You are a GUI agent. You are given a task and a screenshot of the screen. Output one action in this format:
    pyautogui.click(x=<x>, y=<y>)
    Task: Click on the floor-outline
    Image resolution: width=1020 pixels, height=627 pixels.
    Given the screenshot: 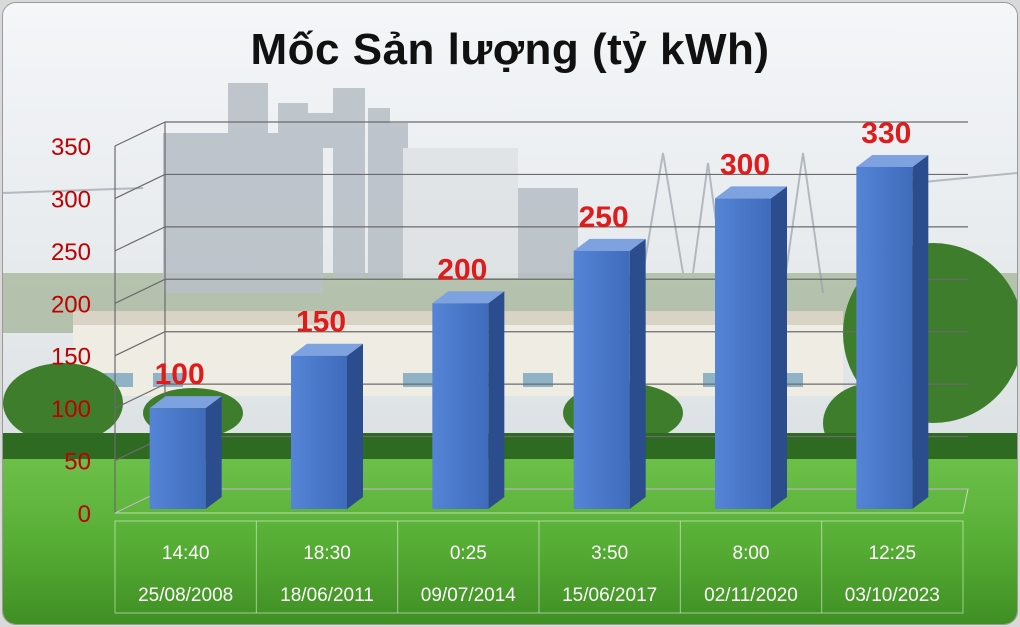 What is the action you would take?
    pyautogui.click(x=541, y=501)
    